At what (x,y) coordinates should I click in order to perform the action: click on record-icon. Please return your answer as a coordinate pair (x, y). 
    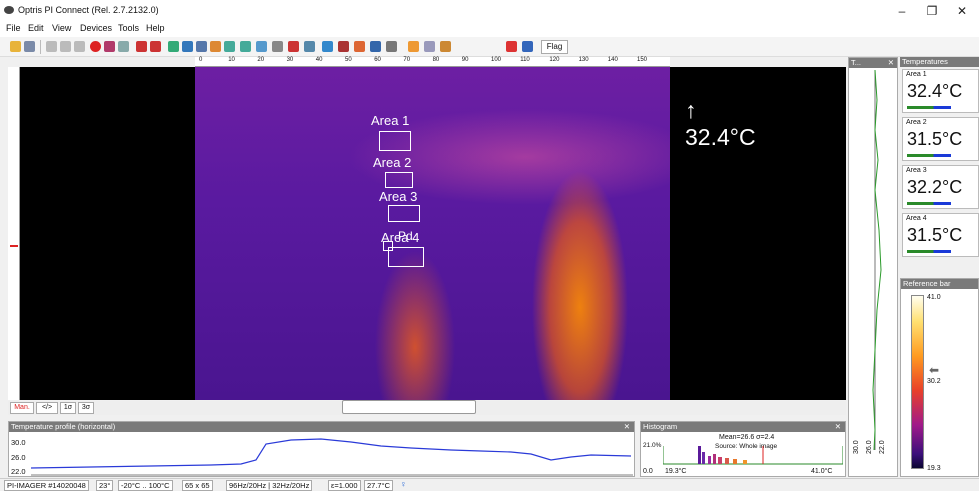
    Looking at the image, I should click on (95, 46).